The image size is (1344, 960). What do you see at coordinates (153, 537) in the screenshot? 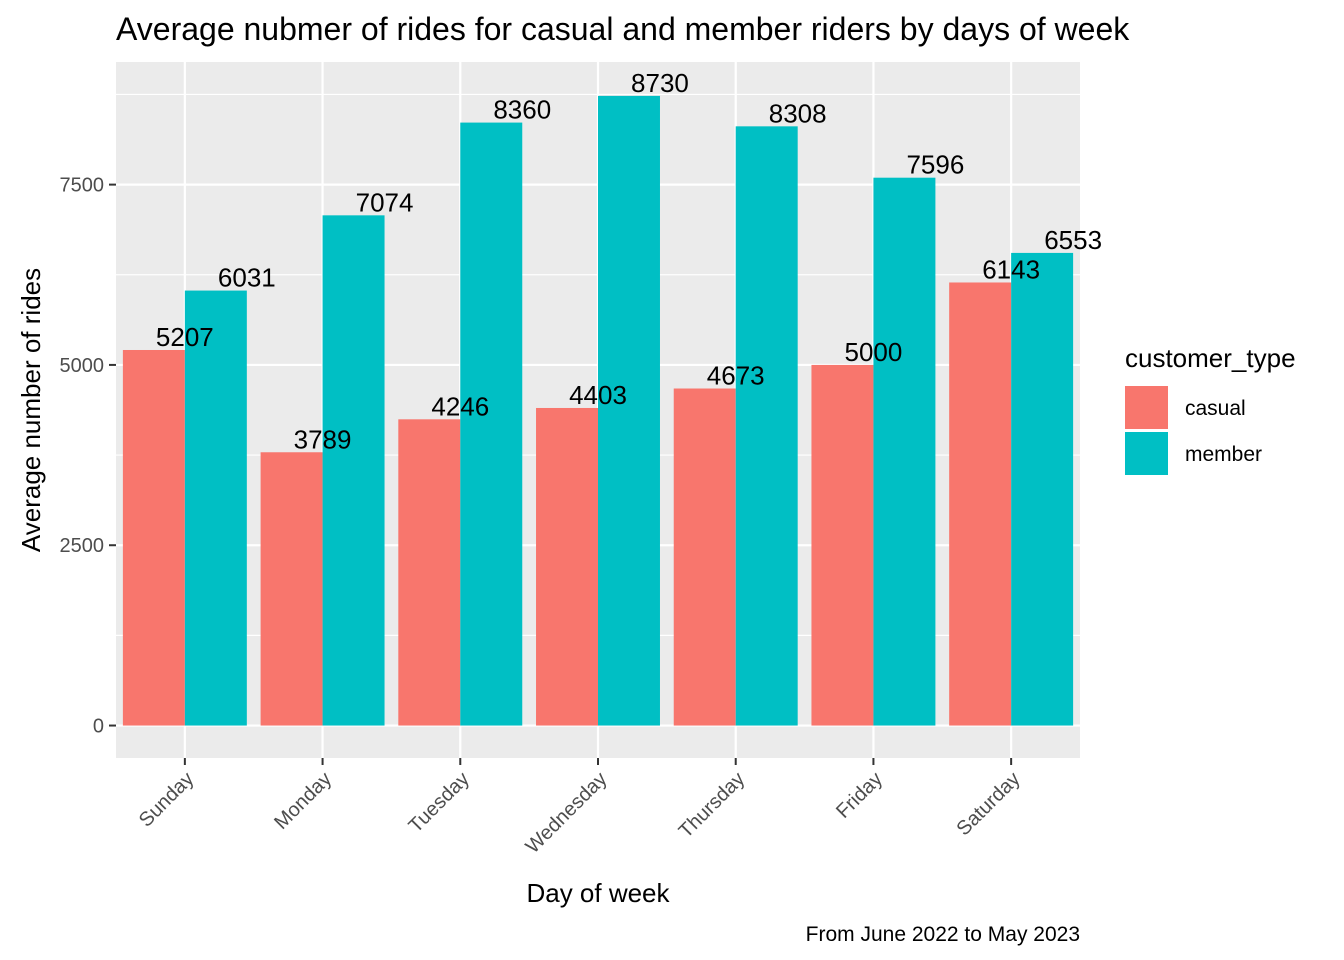
I see `bar-casual-sunday` at bounding box center [153, 537].